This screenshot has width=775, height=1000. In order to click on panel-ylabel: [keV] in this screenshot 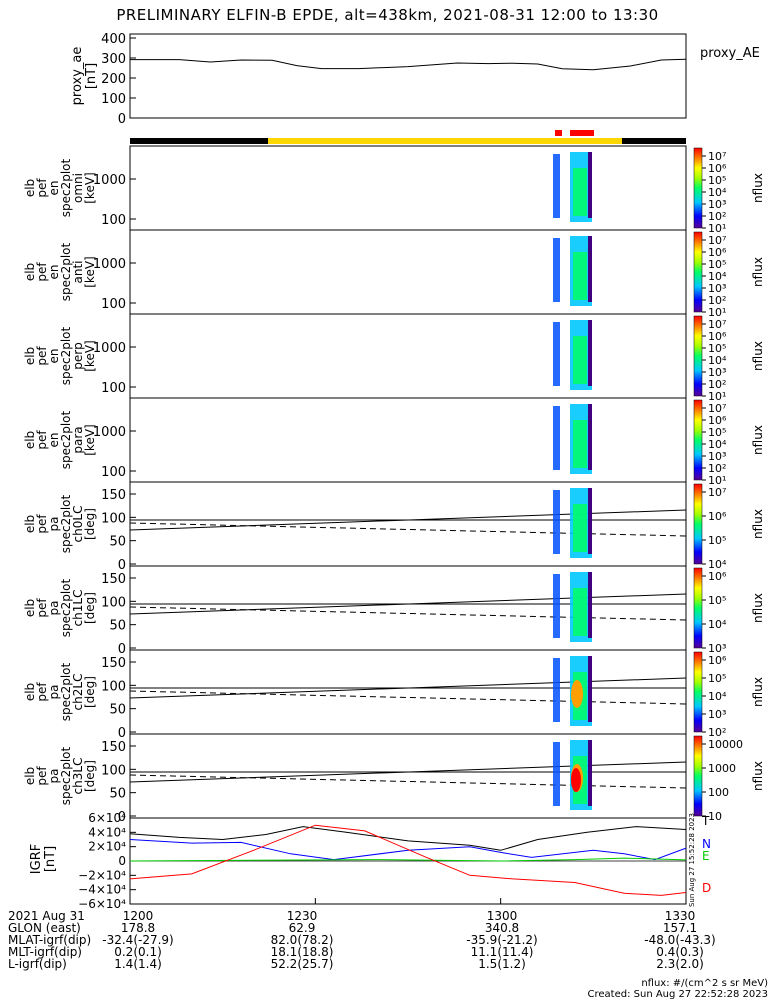, I will do `click(90, 187)`.